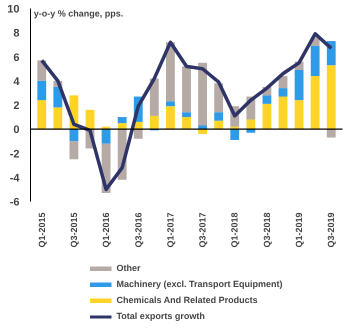 The height and width of the screenshot is (336, 354). Describe the element at coordinates (16, 106) in the screenshot. I see `y-tick-label: 2` at that location.